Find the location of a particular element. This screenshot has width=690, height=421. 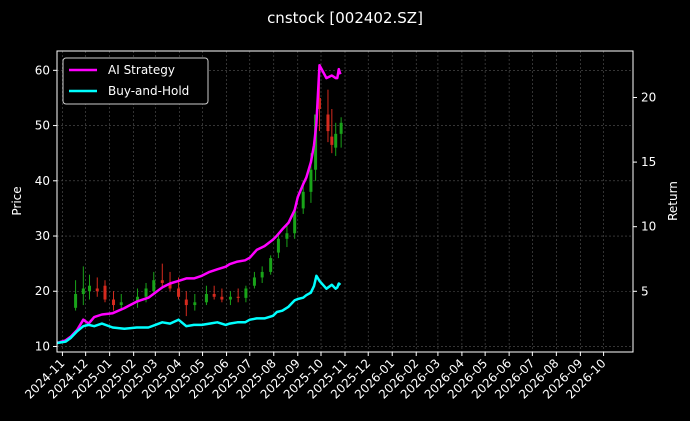

chart-title: cnstock [002402.SZ] is located at coordinates (345, 18).